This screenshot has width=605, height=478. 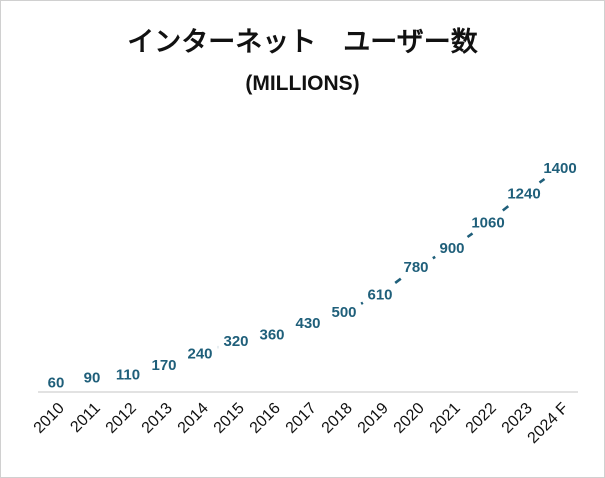 I want to click on x-tick-label: 2013, so click(x=157, y=418).